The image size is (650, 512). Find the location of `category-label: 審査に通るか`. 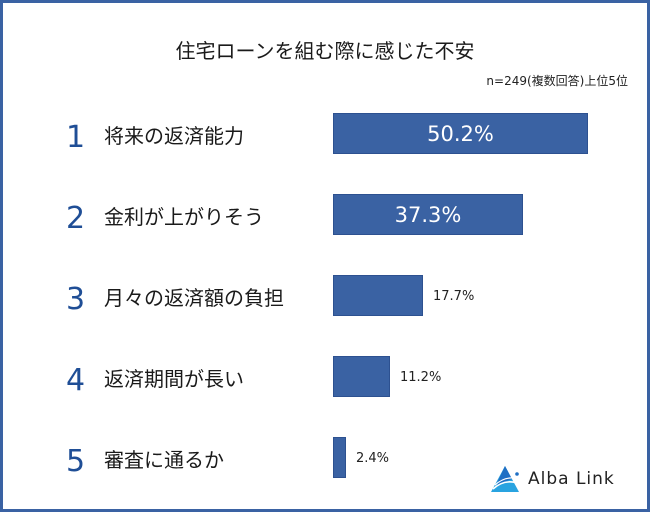

category-label: 審査に通るか is located at coordinates (164, 460).